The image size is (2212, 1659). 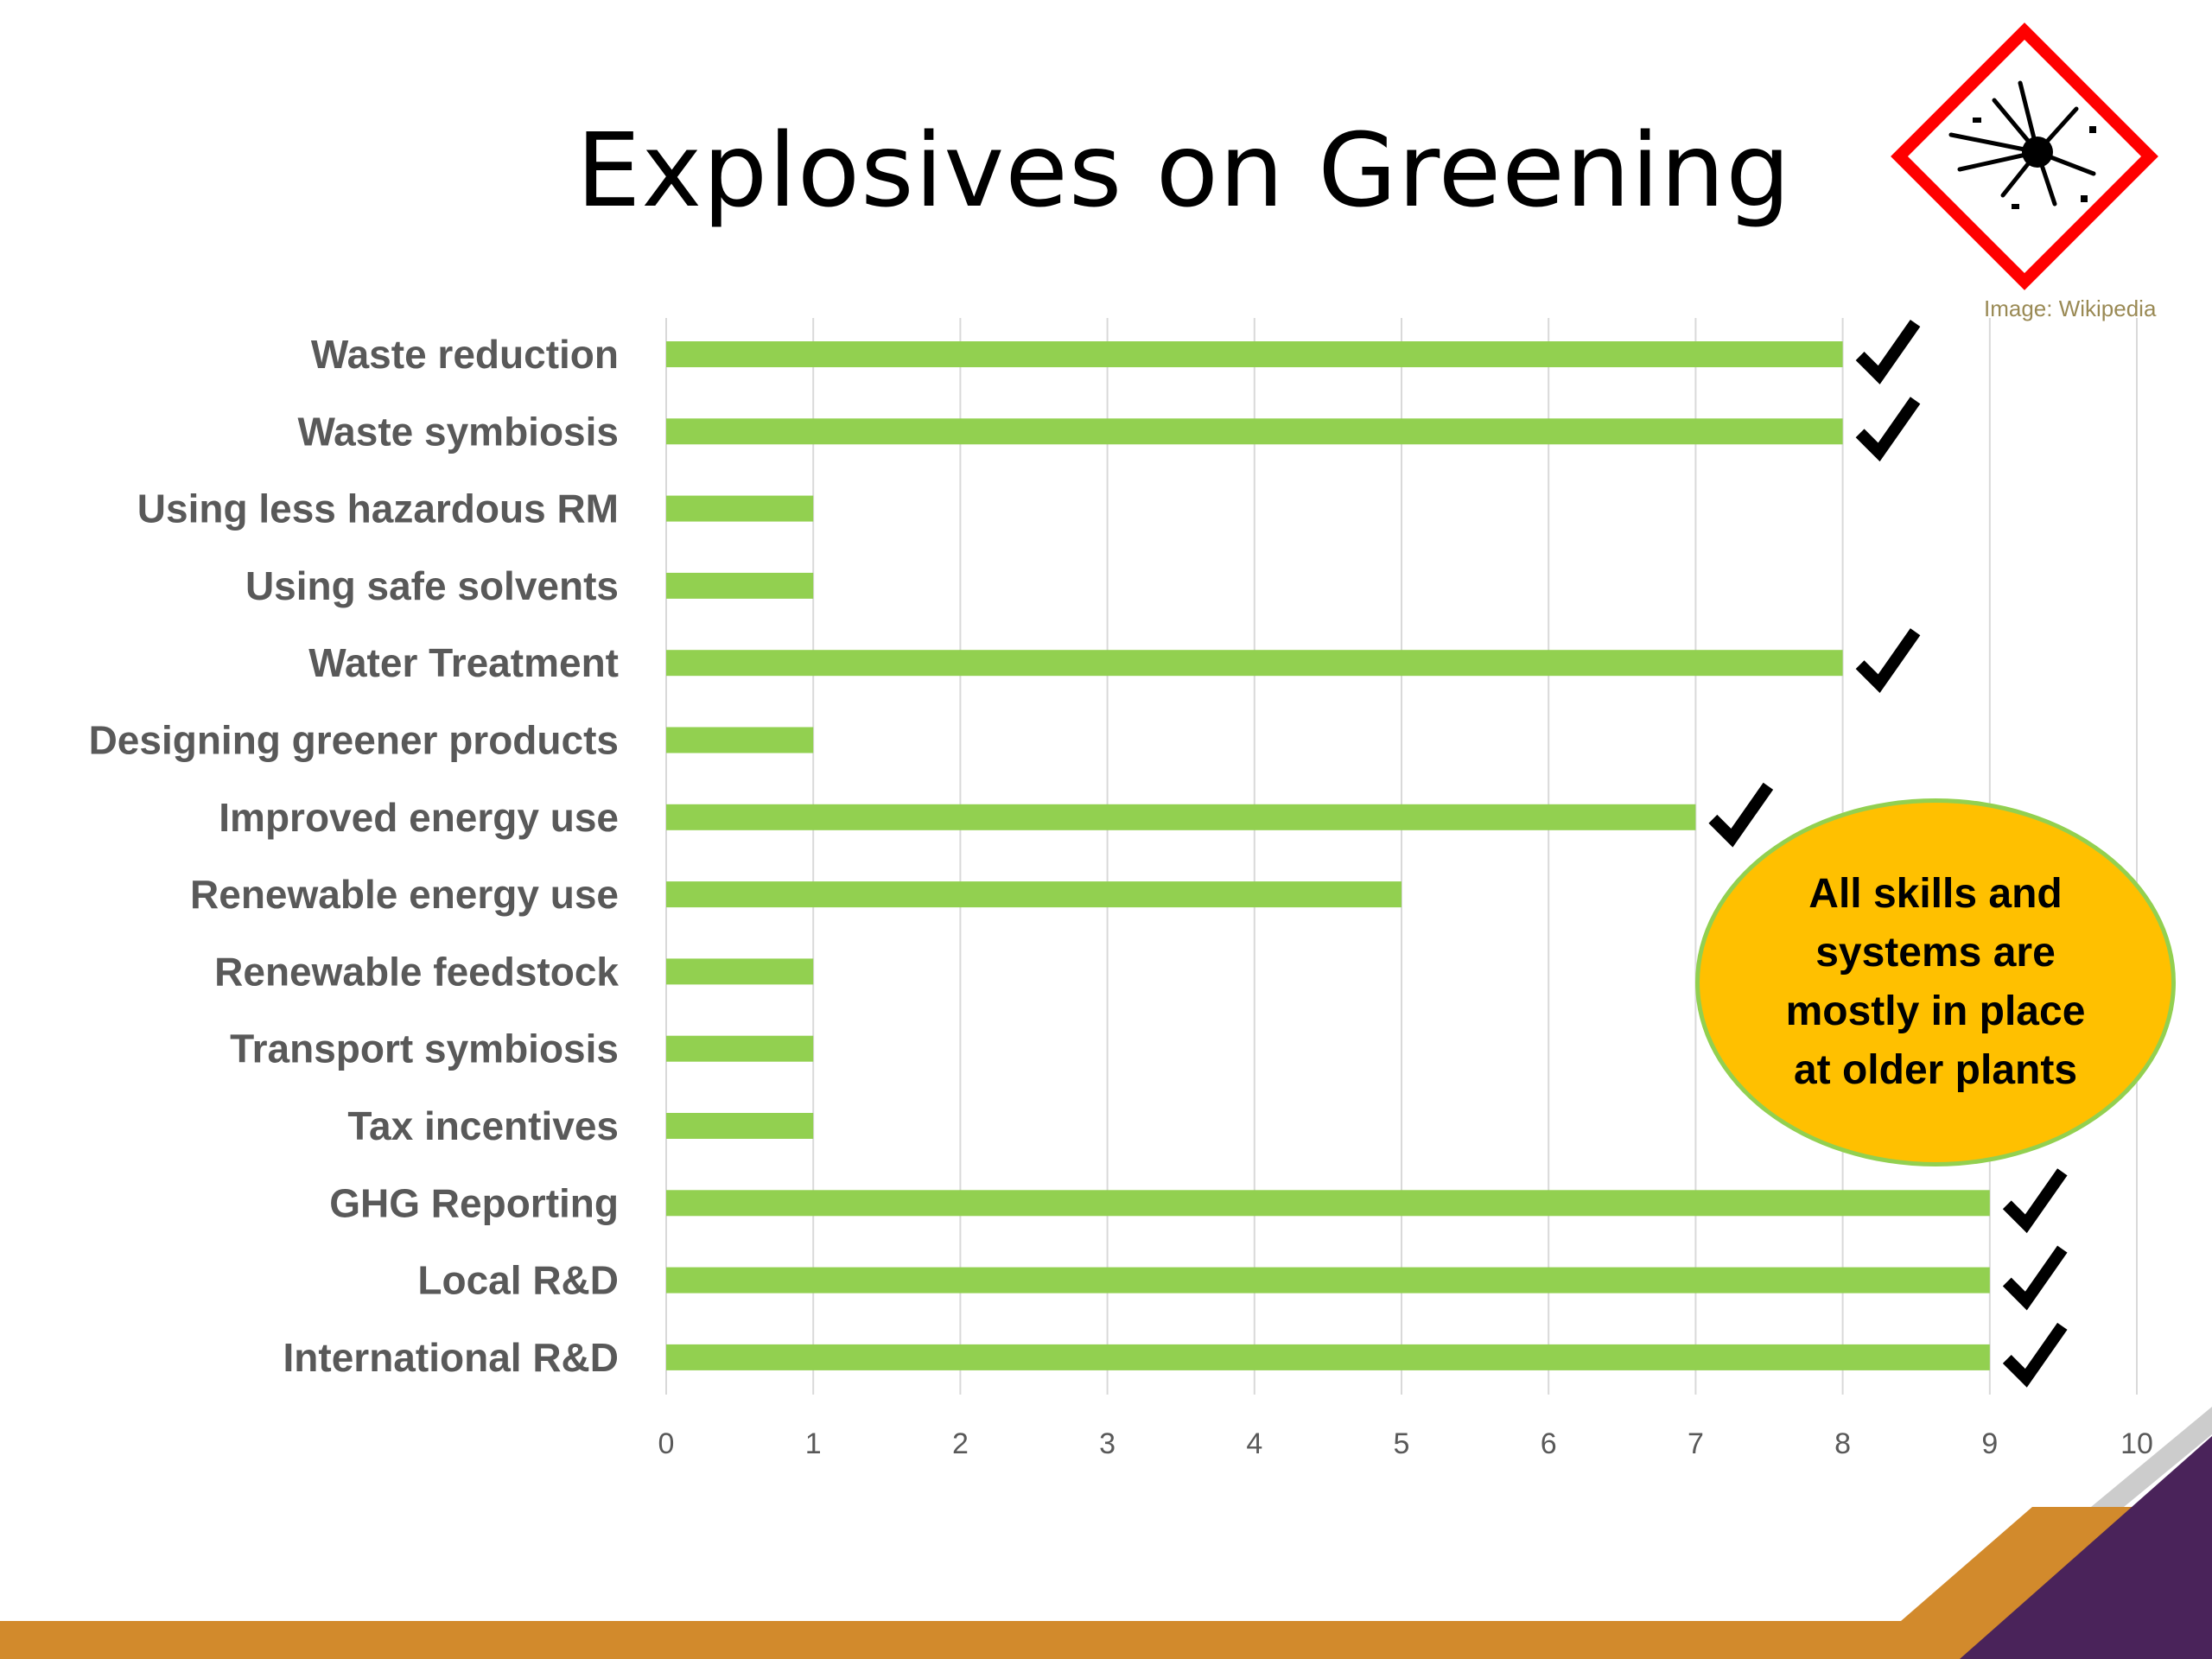 I want to click on category-label: International R&D, so click(x=451, y=1357).